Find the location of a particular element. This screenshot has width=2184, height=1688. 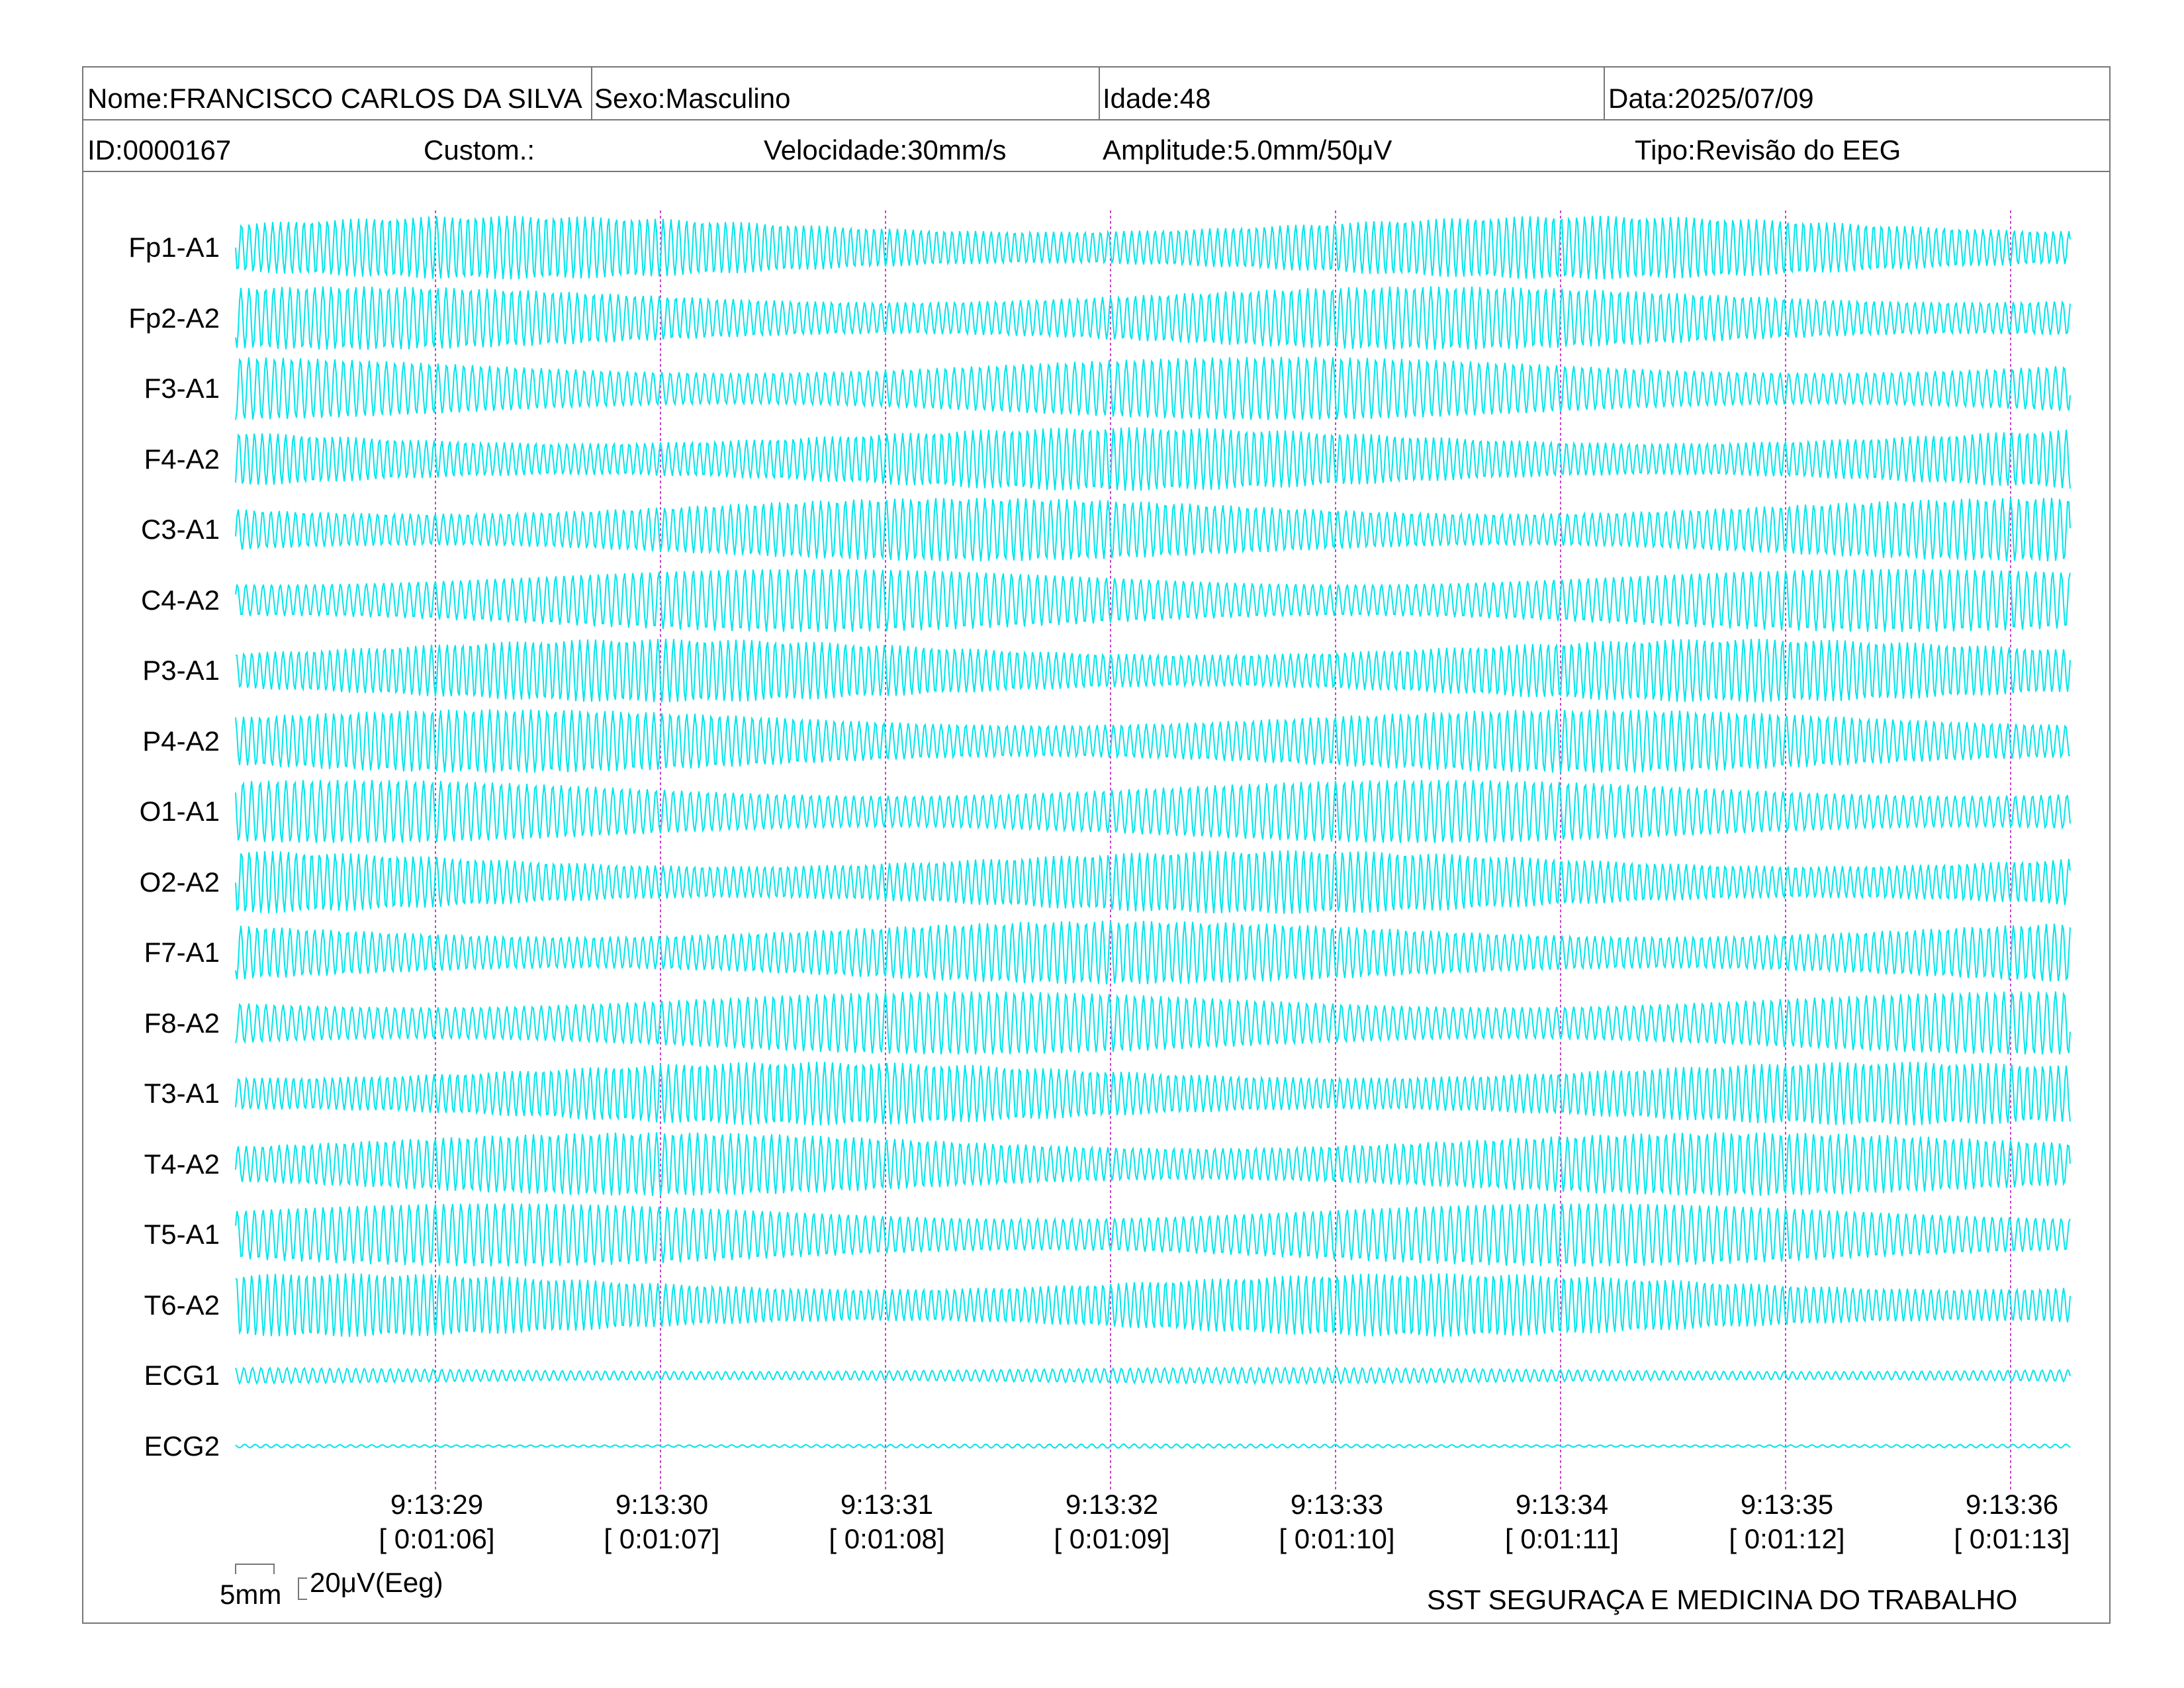

time-marker: 9:13:30 [ 0:01:07] is located at coordinates (661, 1521).